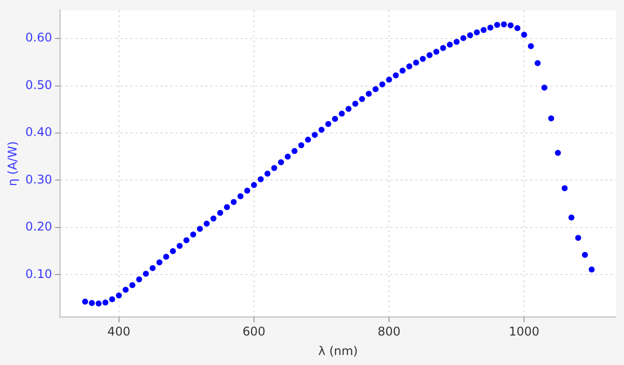 The image size is (624, 365). What do you see at coordinates (38, 227) in the screenshot?
I see `y-tick-label: 0.20` at bounding box center [38, 227].